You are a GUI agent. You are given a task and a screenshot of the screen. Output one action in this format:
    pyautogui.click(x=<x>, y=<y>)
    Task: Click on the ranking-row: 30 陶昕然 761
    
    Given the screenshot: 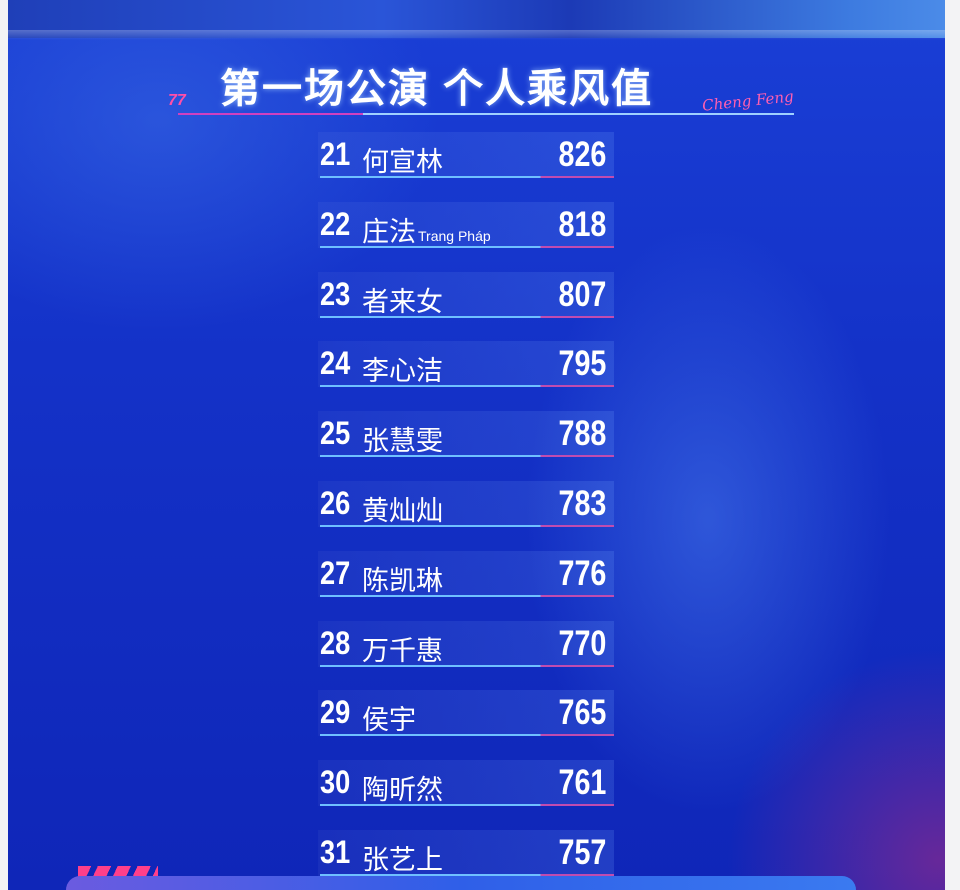 What is the action you would take?
    pyautogui.click(x=466, y=783)
    